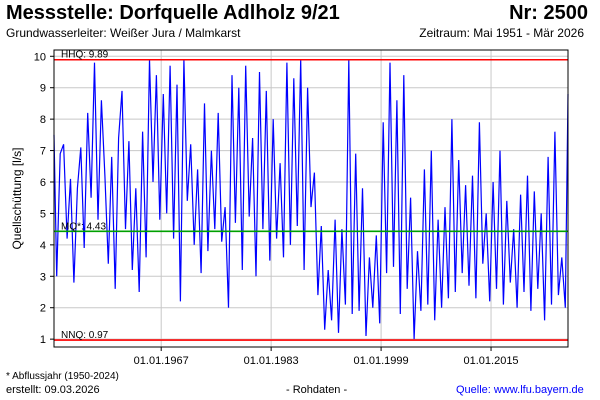 This screenshot has height=400, width=600. Describe the element at coordinates (43, 120) in the screenshot. I see `y-tick-label: 8` at that location.